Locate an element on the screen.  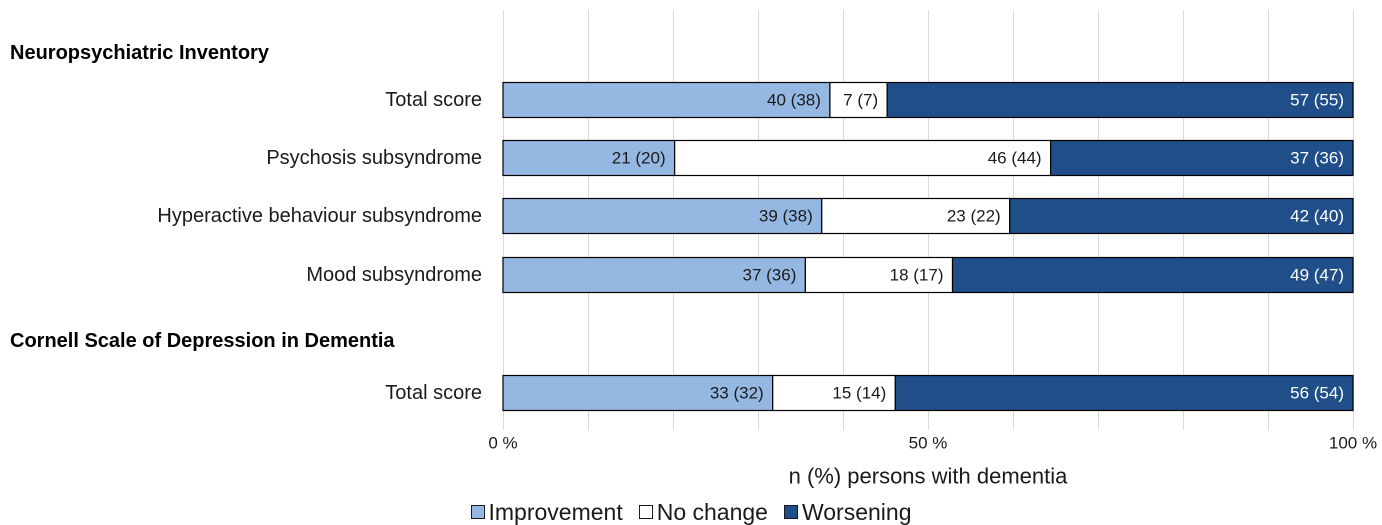
data-label: 42 (40) is located at coordinates (1317, 216).